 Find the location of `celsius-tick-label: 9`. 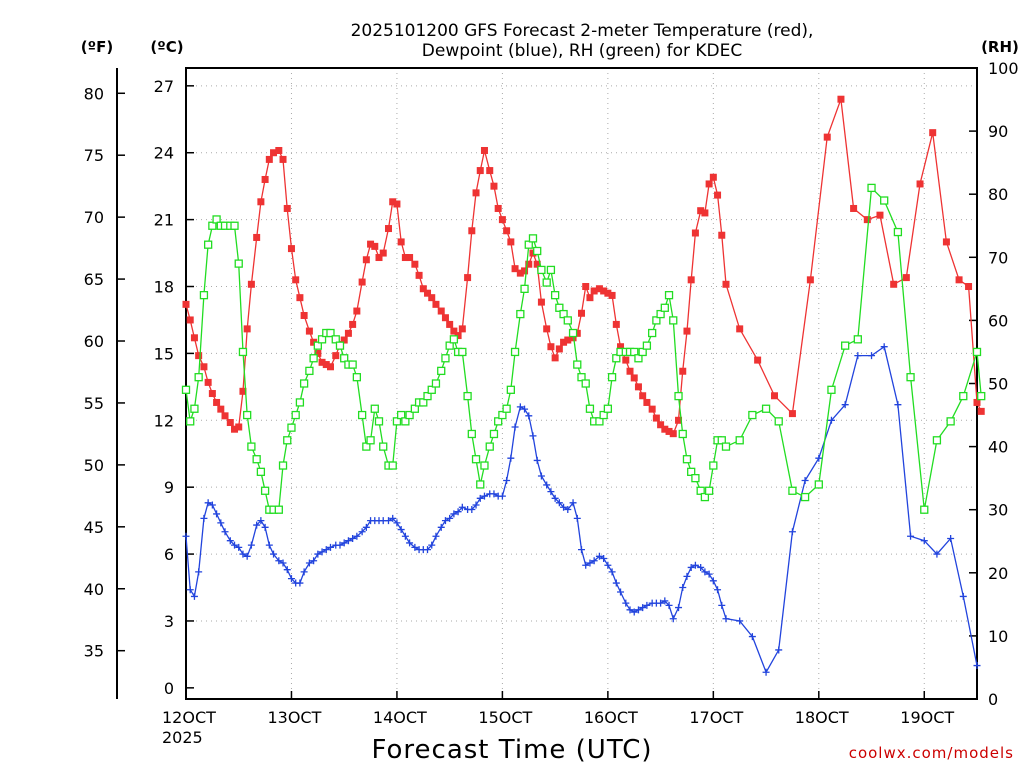

celsius-tick-label: 9 is located at coordinates (169, 487).